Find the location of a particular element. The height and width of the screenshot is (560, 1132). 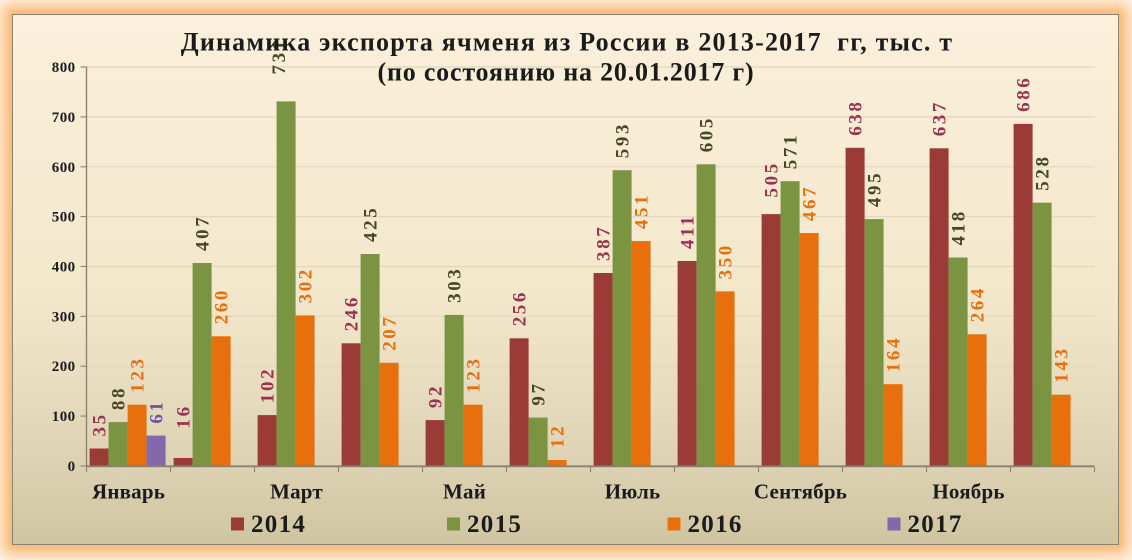

svg-text: 92 is located at coordinates (435, 396).